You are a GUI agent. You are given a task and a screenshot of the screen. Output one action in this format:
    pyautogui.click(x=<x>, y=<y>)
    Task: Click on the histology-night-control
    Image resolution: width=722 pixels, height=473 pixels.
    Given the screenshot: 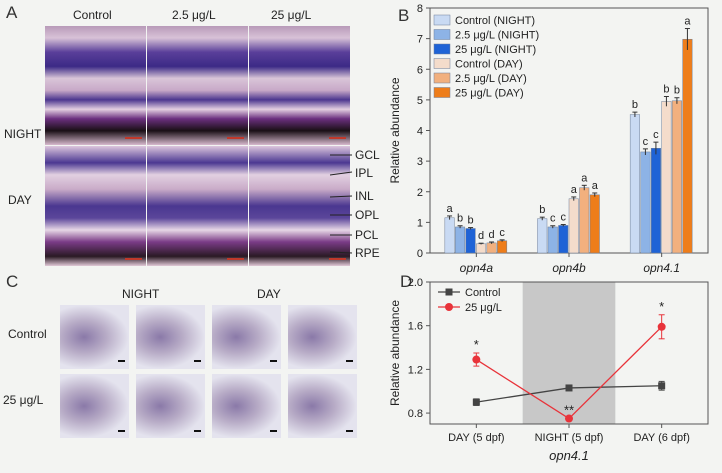 What is the action you would take?
    pyautogui.click(x=95, y=85)
    